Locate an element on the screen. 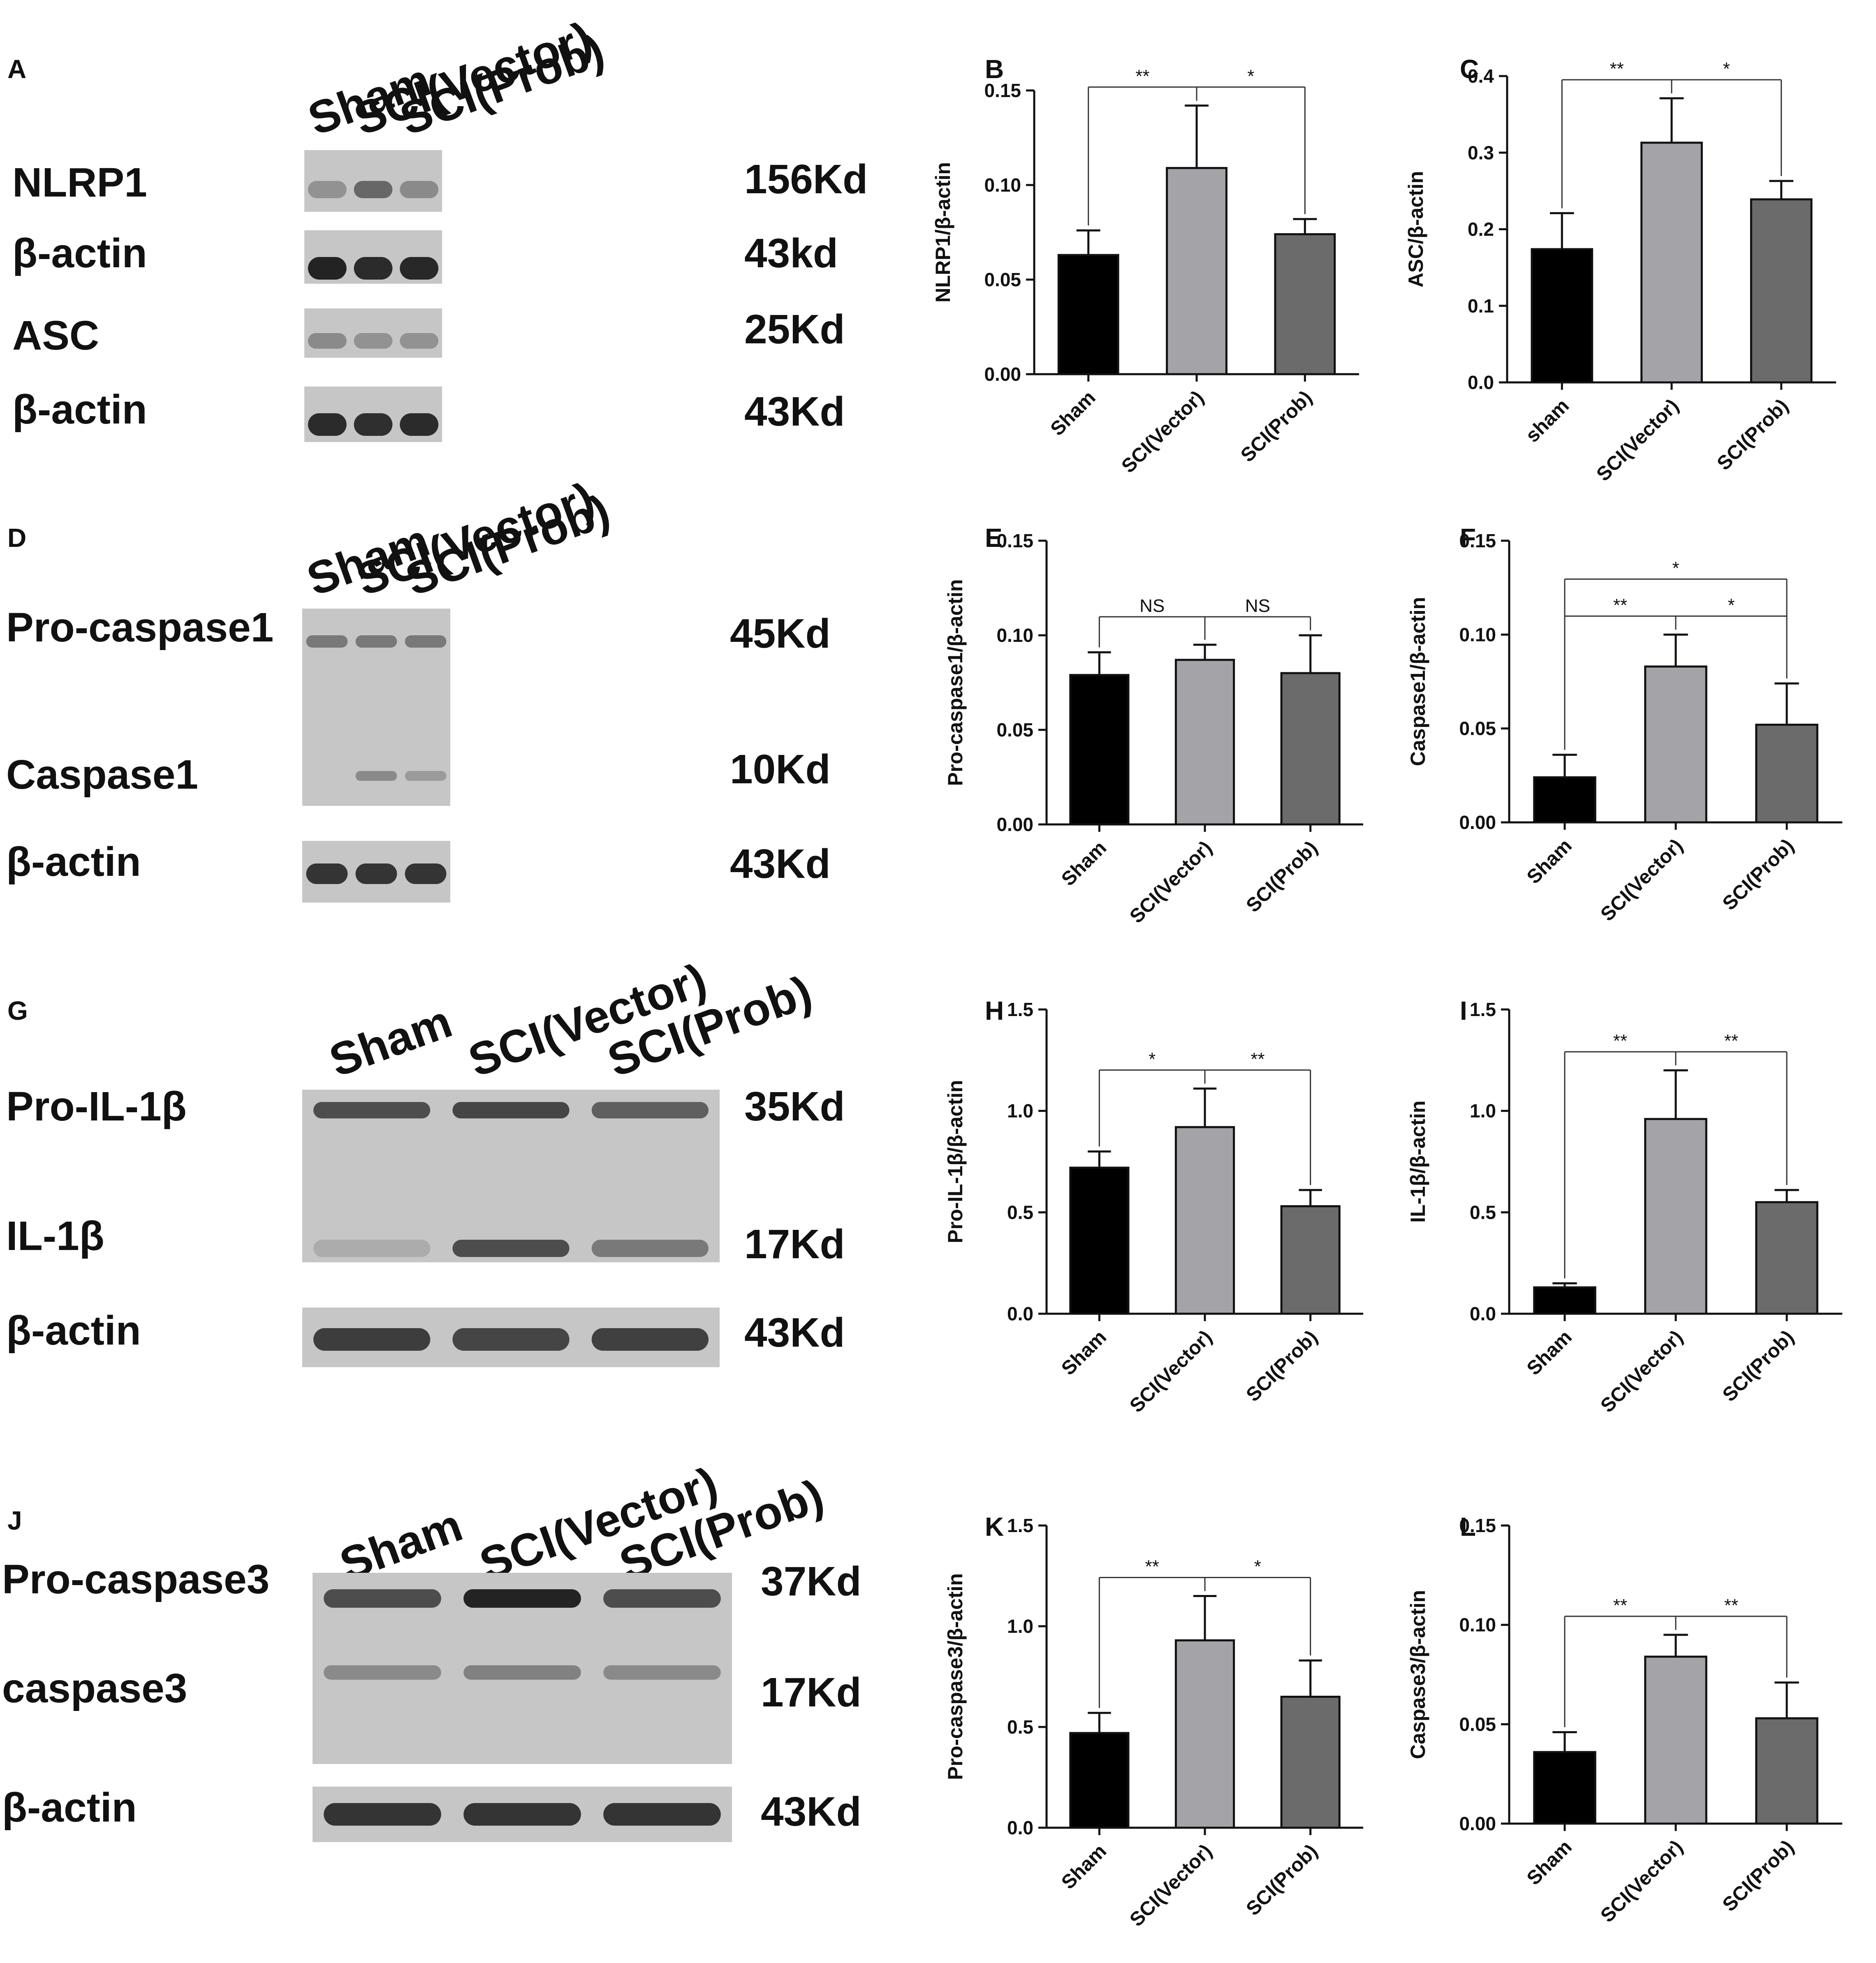 The width and height of the screenshot is (1876, 1963). y-tick-label: 0.4 is located at coordinates (1481, 76).